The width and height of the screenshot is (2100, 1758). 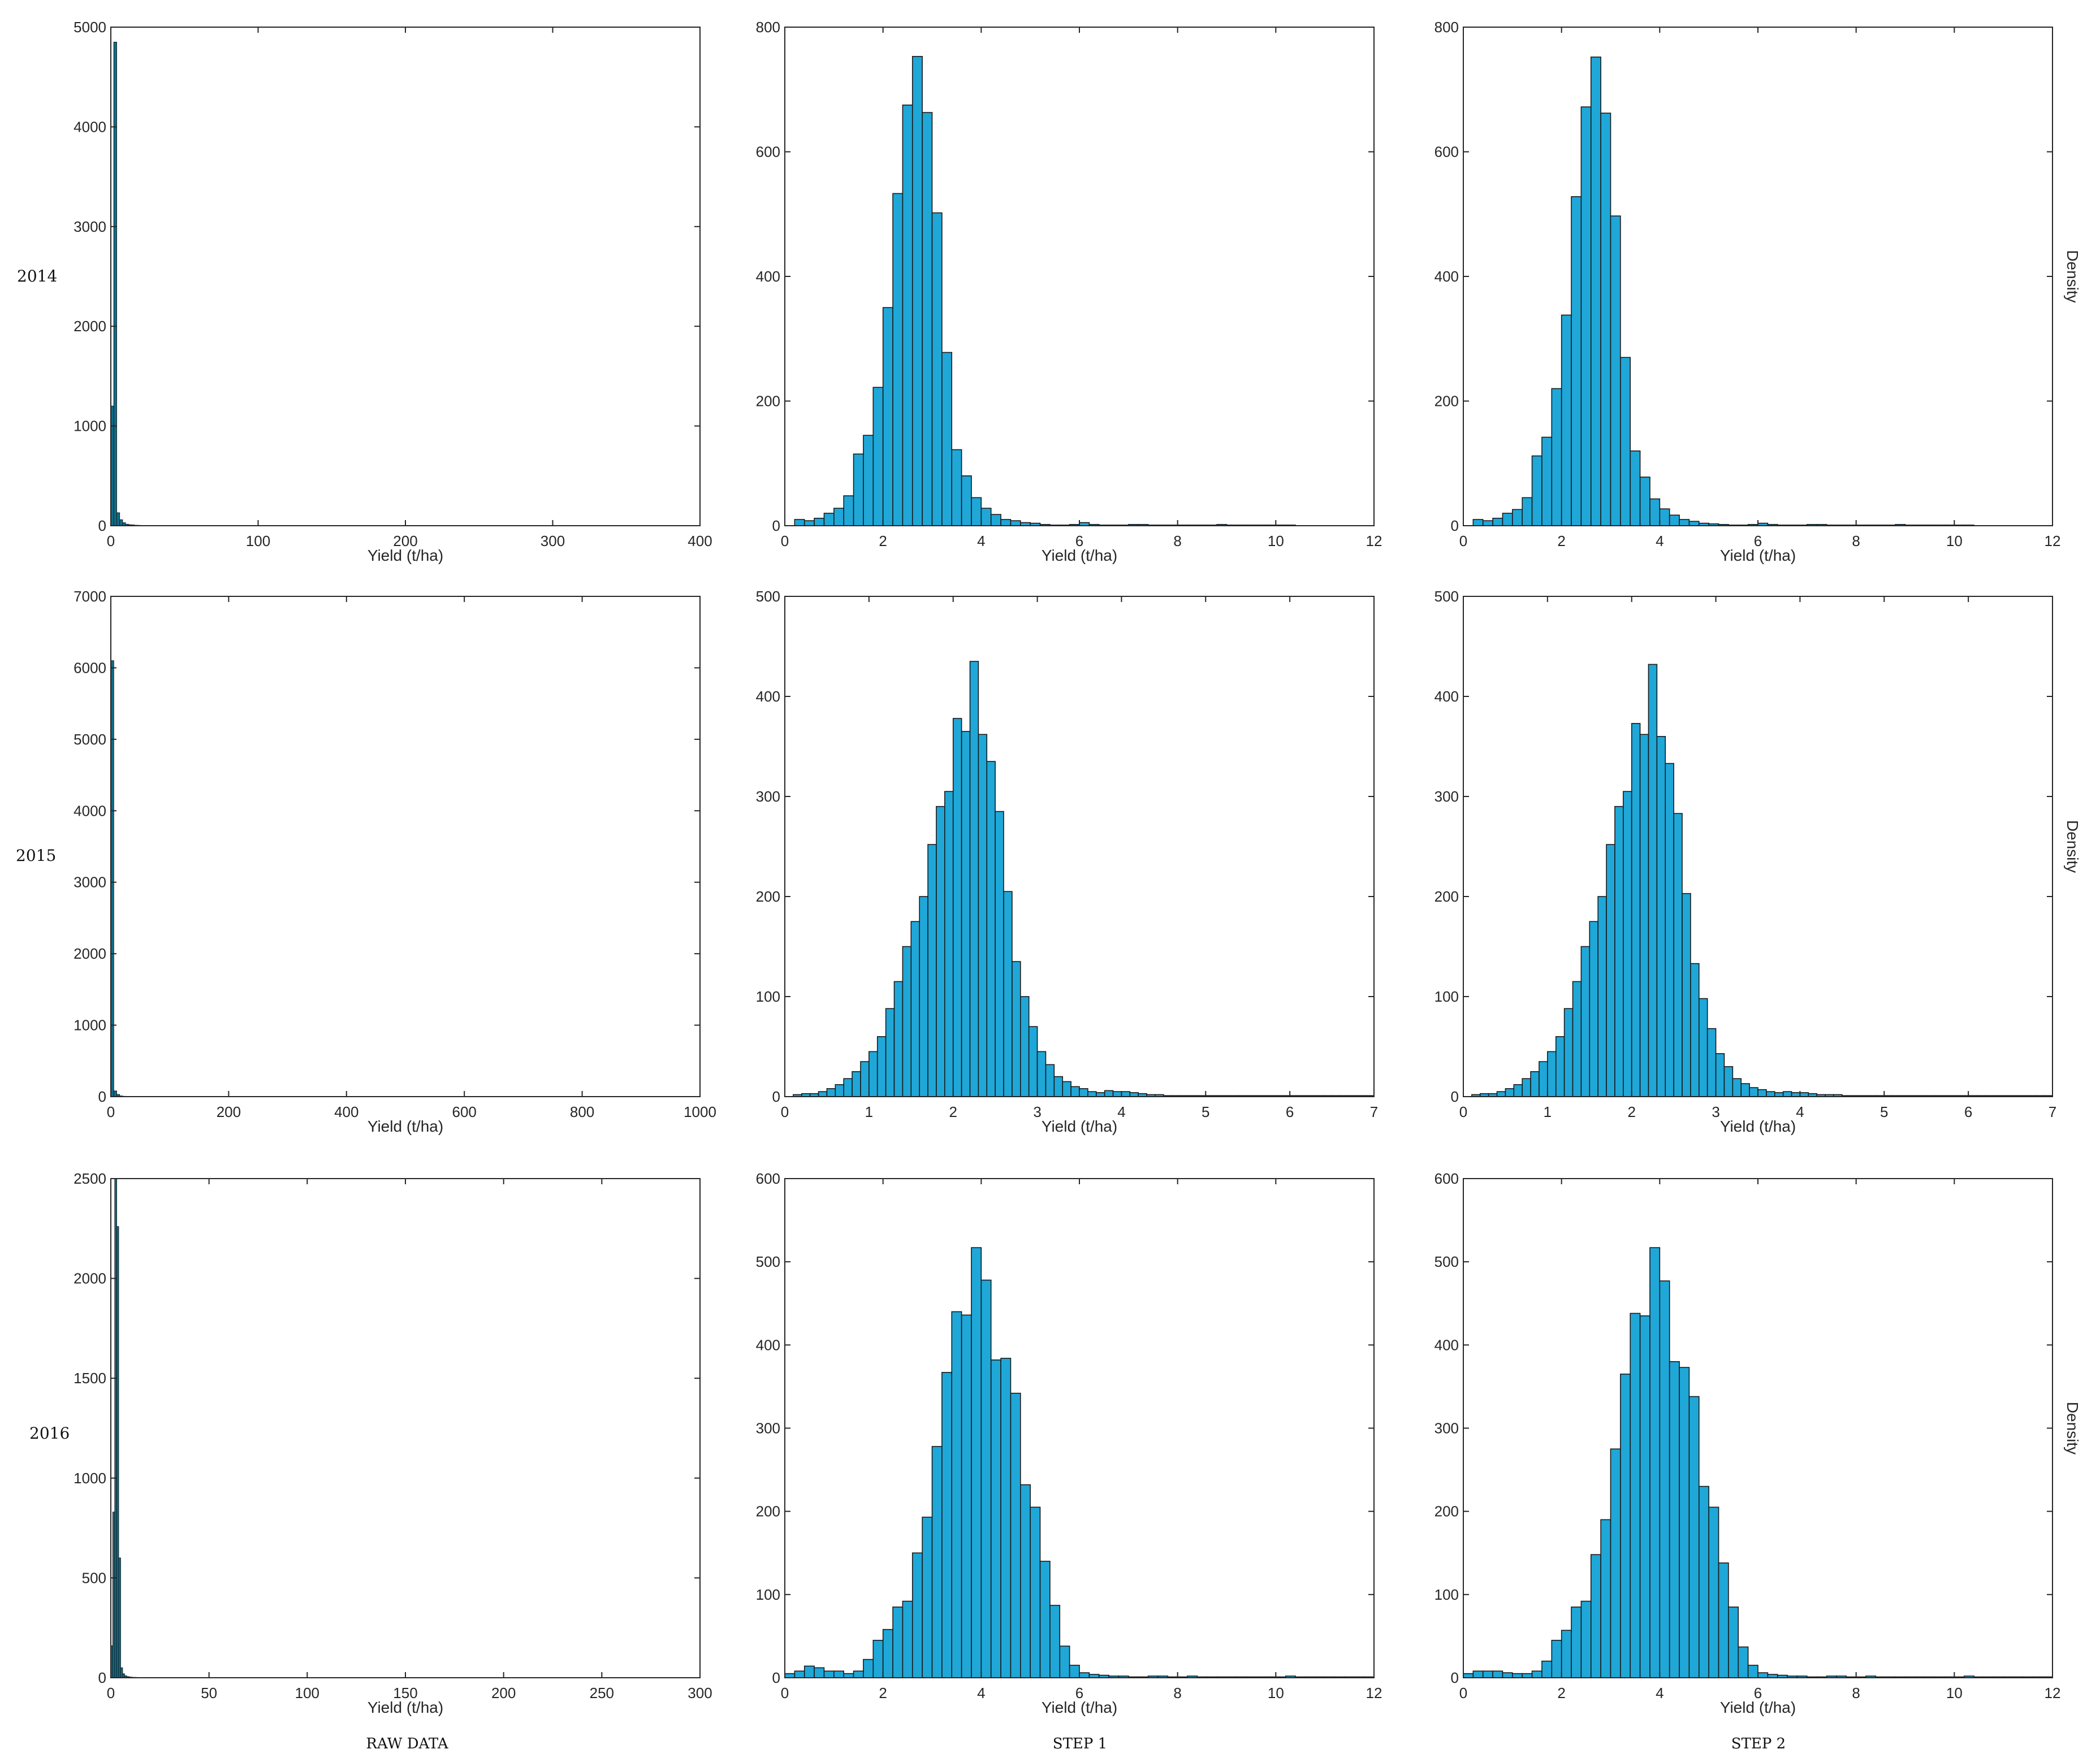 What do you see at coordinates (37, 276) in the screenshot?
I see `row-label-2014: 2014` at bounding box center [37, 276].